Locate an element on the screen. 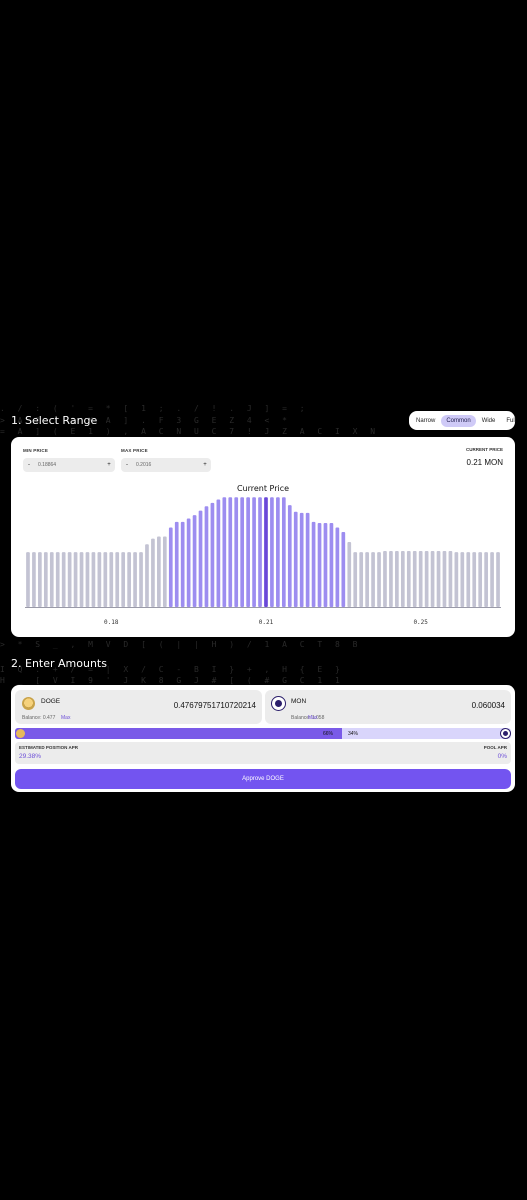 This screenshot has width=527, height=1200. estimated-apr-label: ESTIMATED POSITION APR is located at coordinates (49, 747).